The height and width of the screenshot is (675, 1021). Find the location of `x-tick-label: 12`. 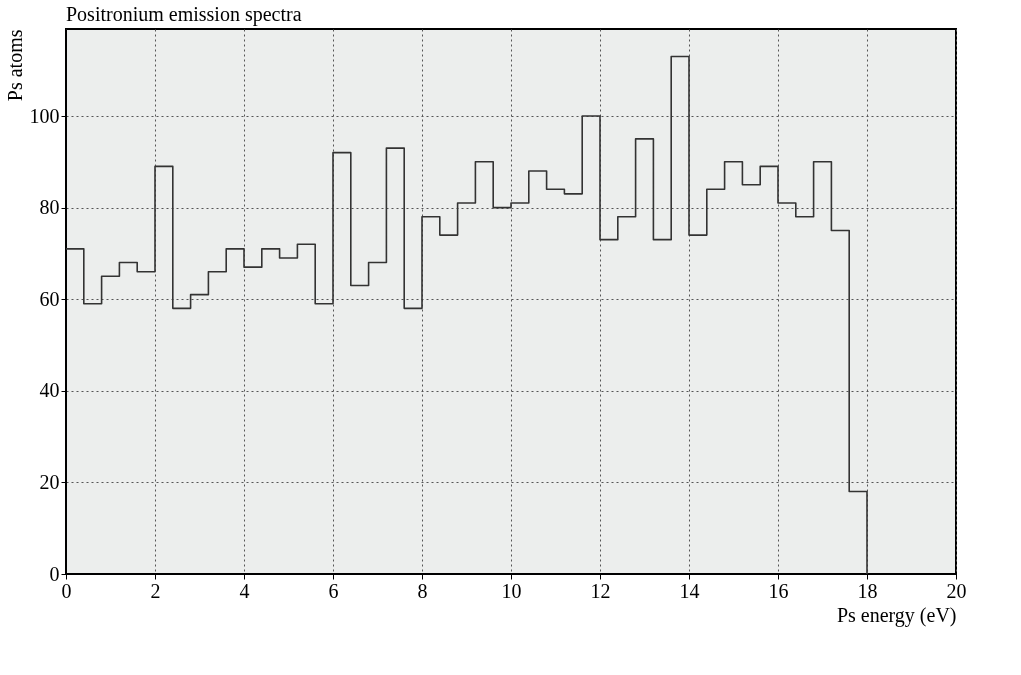

x-tick-label: 12 is located at coordinates (600, 590).